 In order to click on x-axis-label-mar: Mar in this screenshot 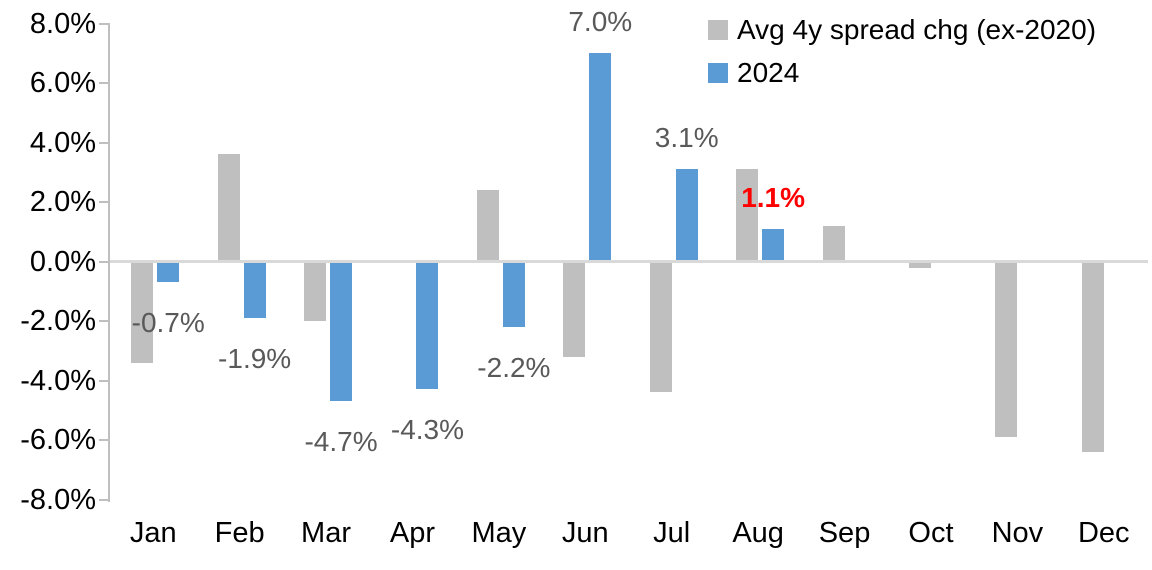, I will do `click(326, 533)`.